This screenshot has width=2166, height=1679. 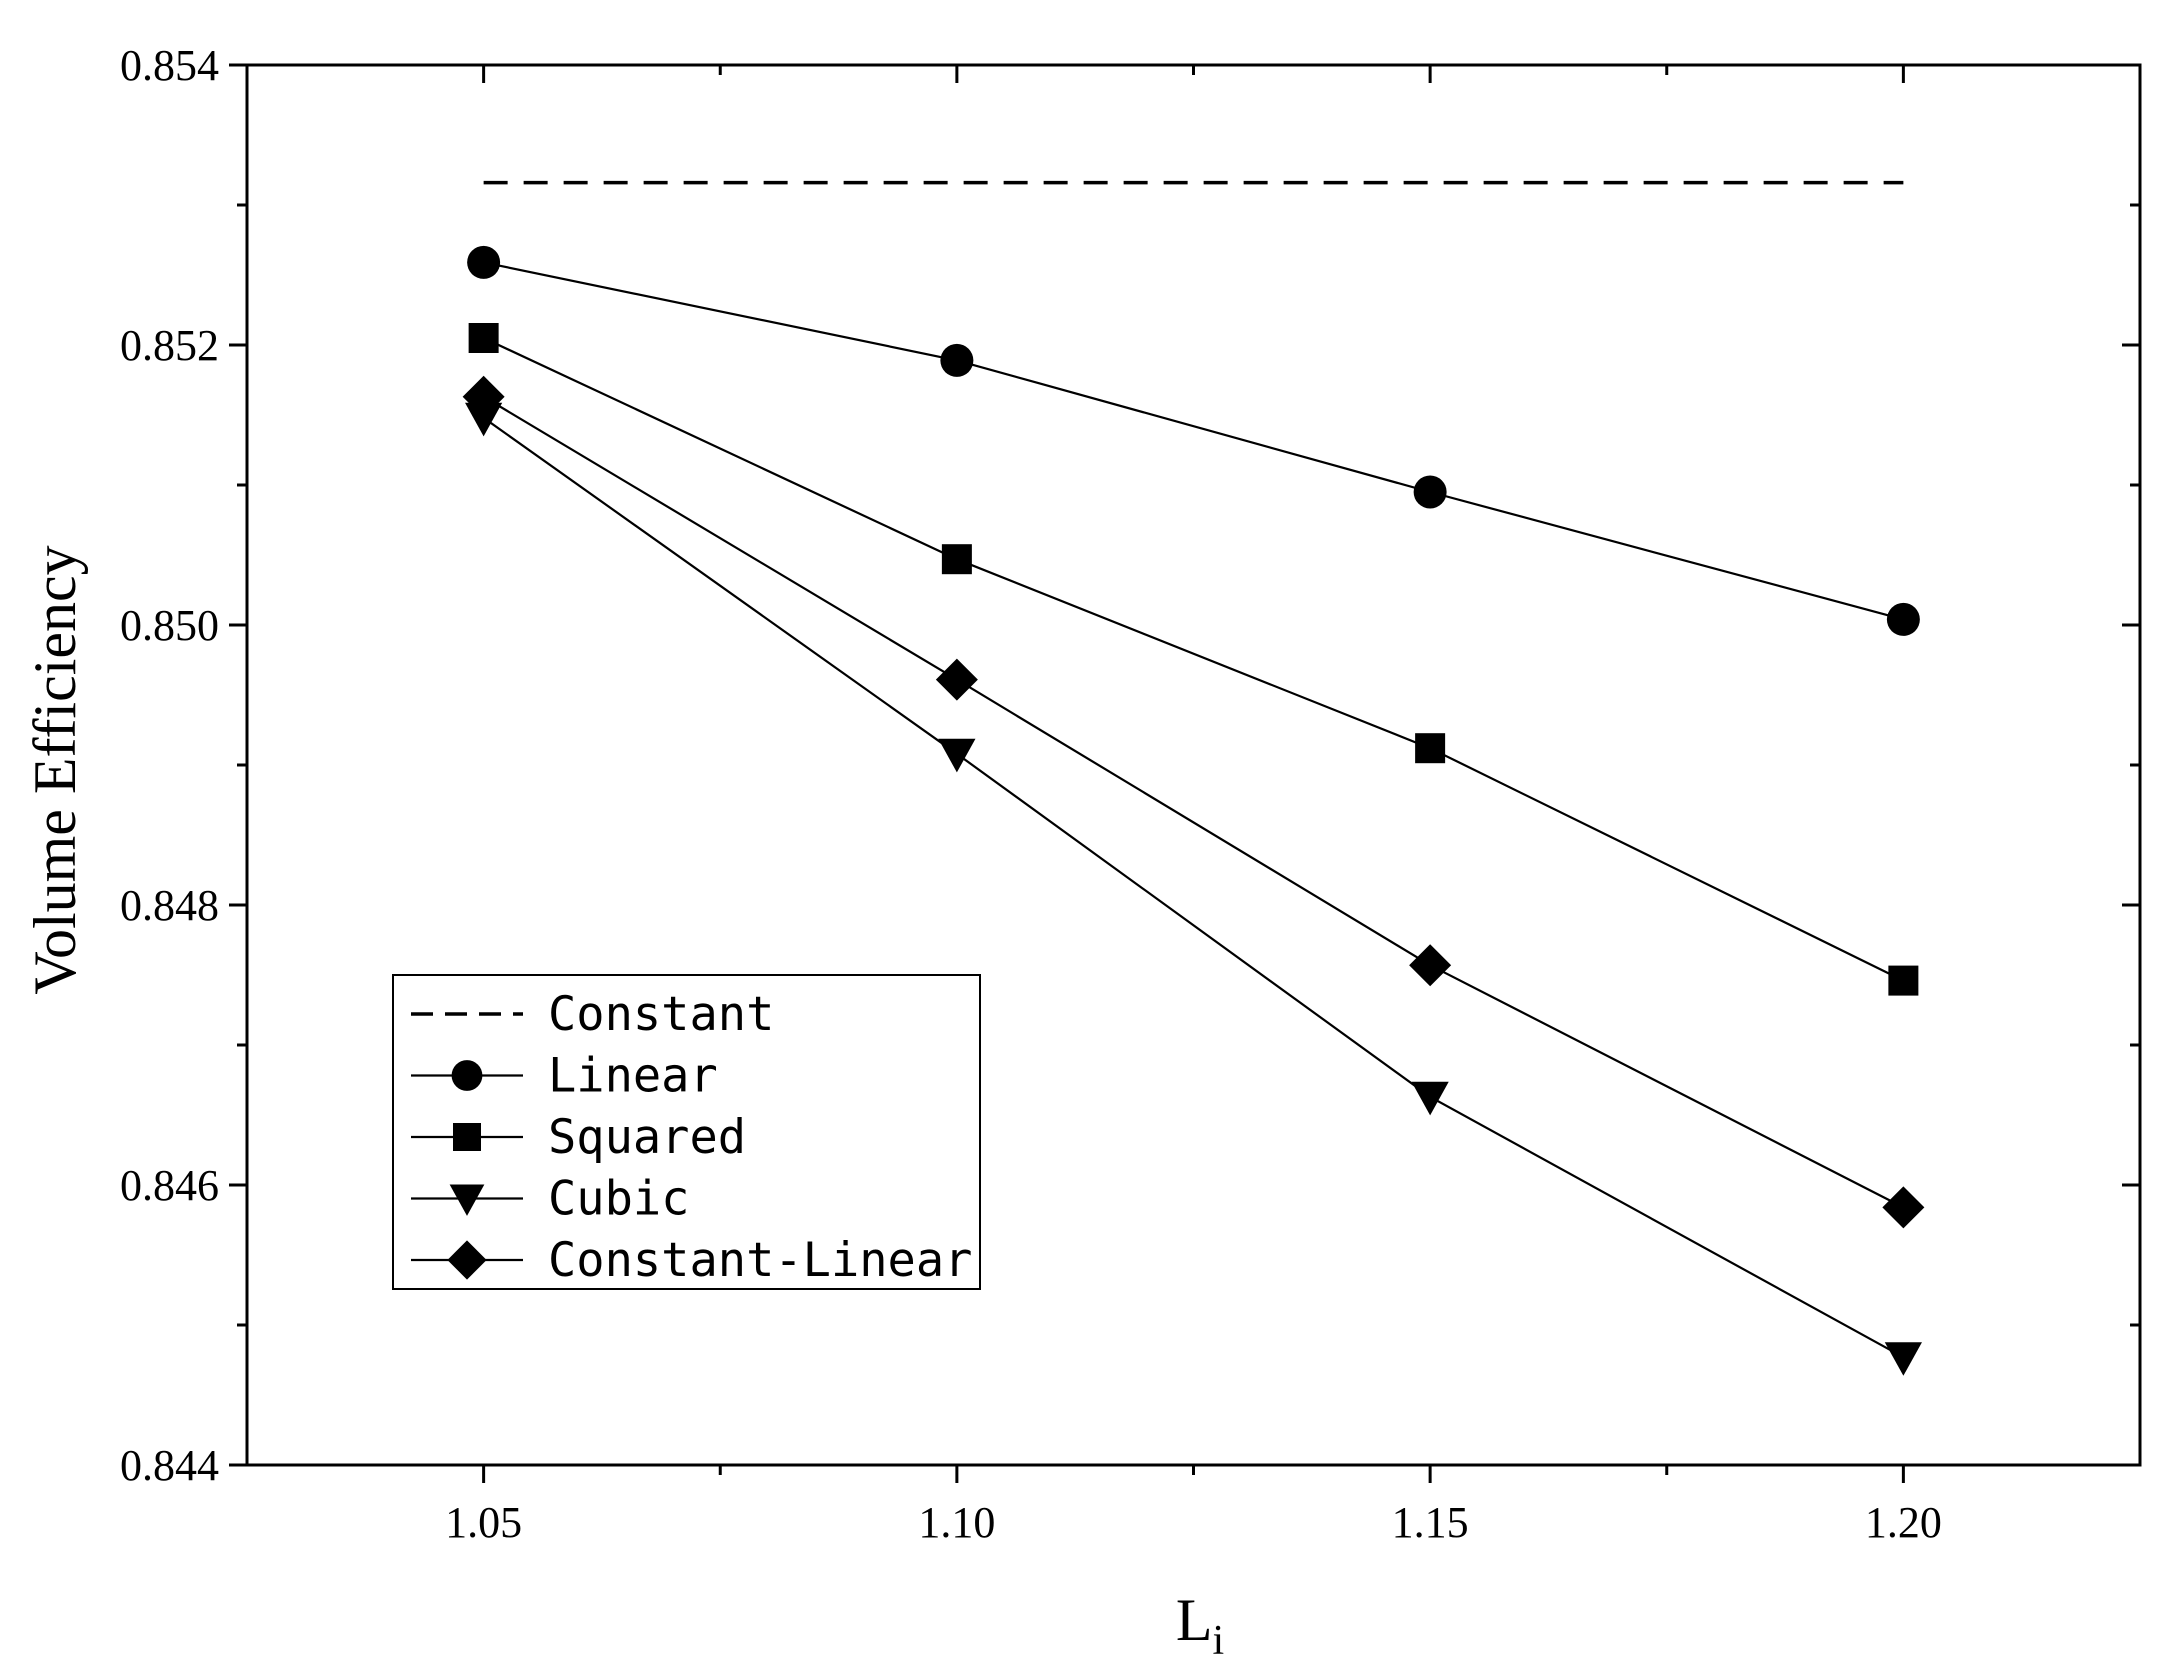 What do you see at coordinates (169, 905) in the screenshot?
I see `y-tick-label: 0.848` at bounding box center [169, 905].